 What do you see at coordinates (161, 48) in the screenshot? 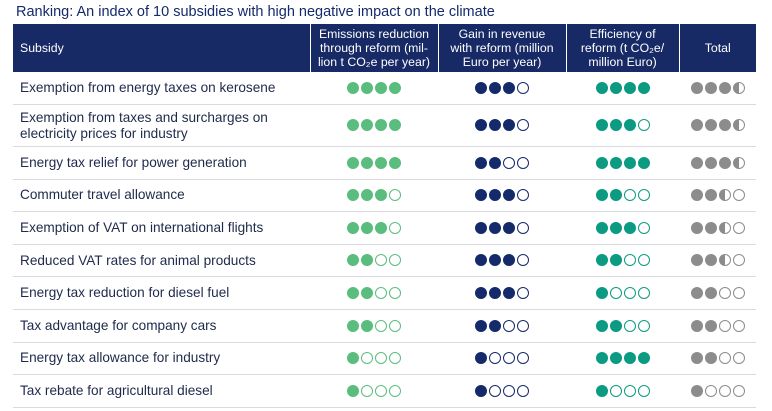
I see `header-subsidy: Subsidy` at bounding box center [161, 48].